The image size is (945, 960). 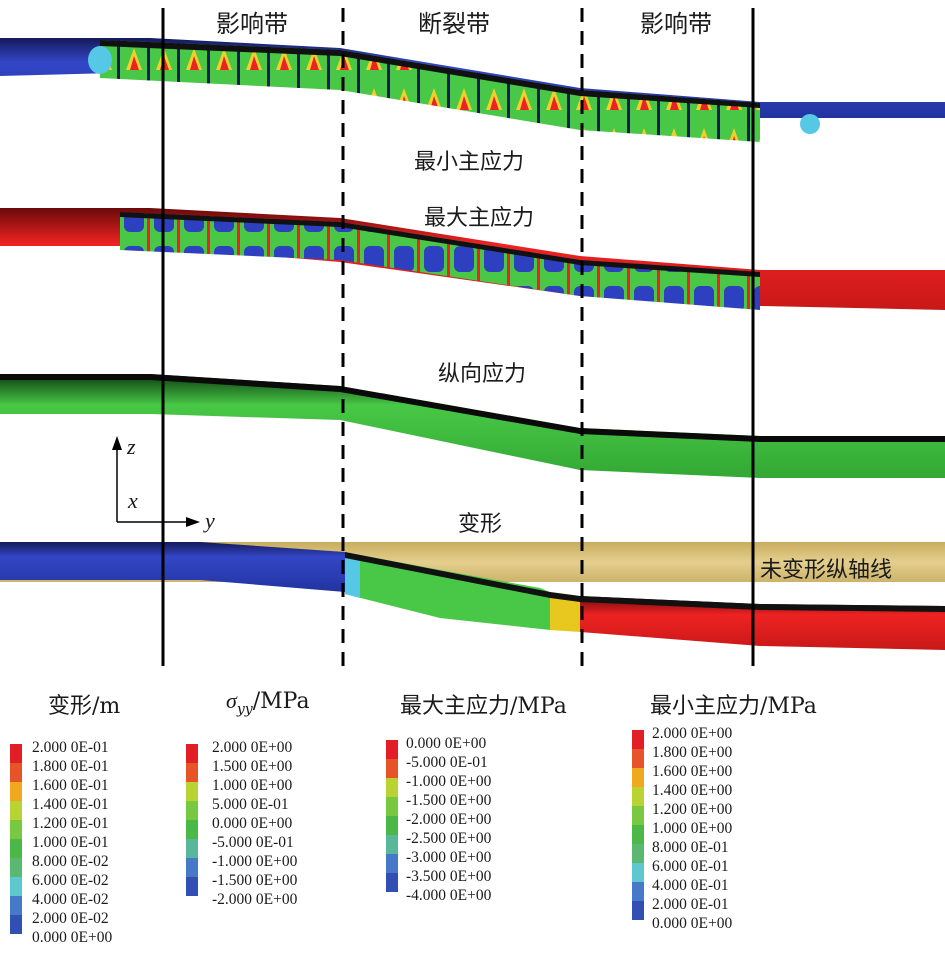 What do you see at coordinates (449, 876) in the screenshot?
I see `legend-tick-label: -3.500 0E+00` at bounding box center [449, 876].